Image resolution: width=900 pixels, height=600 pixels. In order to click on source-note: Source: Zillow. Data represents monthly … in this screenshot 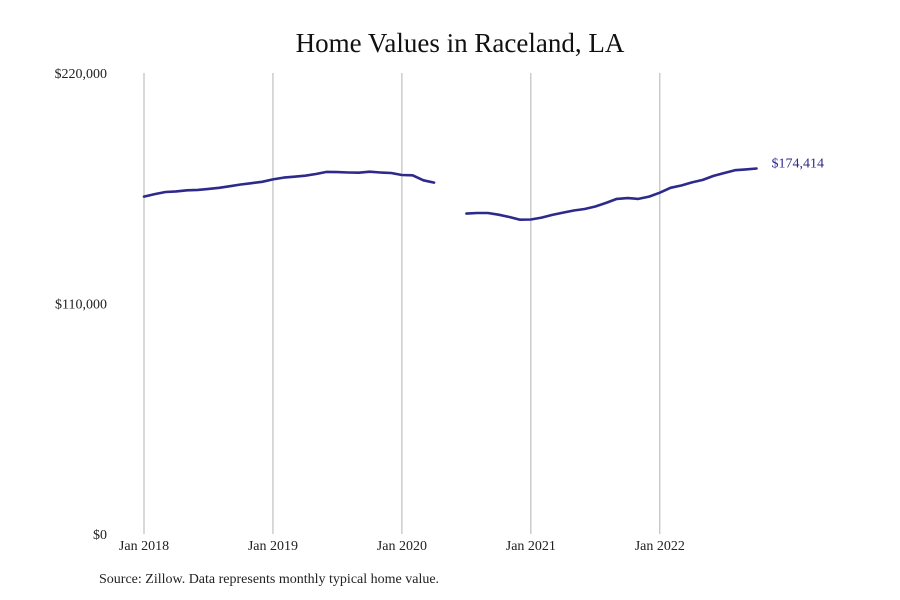, I will do `click(269, 579)`.